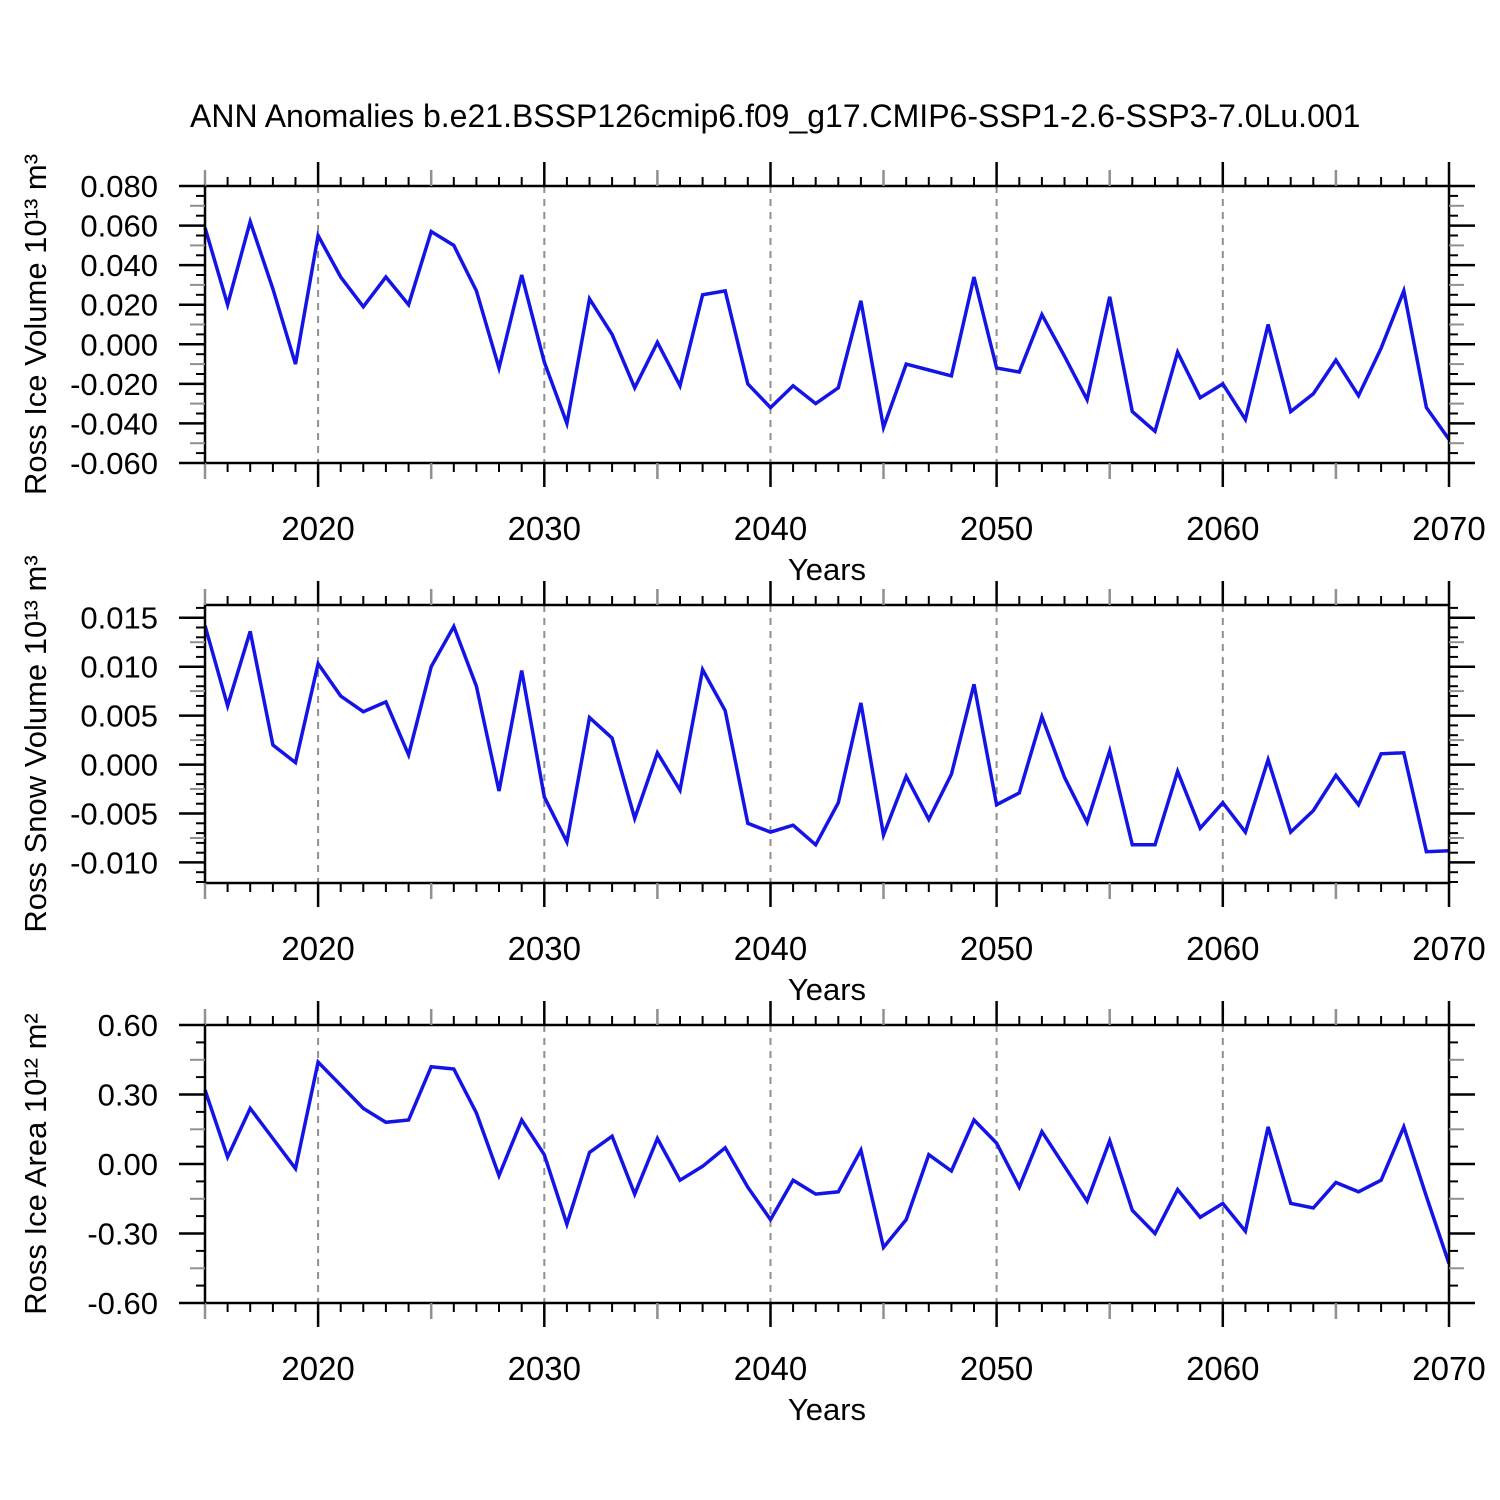 Image resolution: width=1500 pixels, height=1500 pixels. Describe the element at coordinates (119, 667) in the screenshot. I see `y-tick-label: 0.010` at that location.